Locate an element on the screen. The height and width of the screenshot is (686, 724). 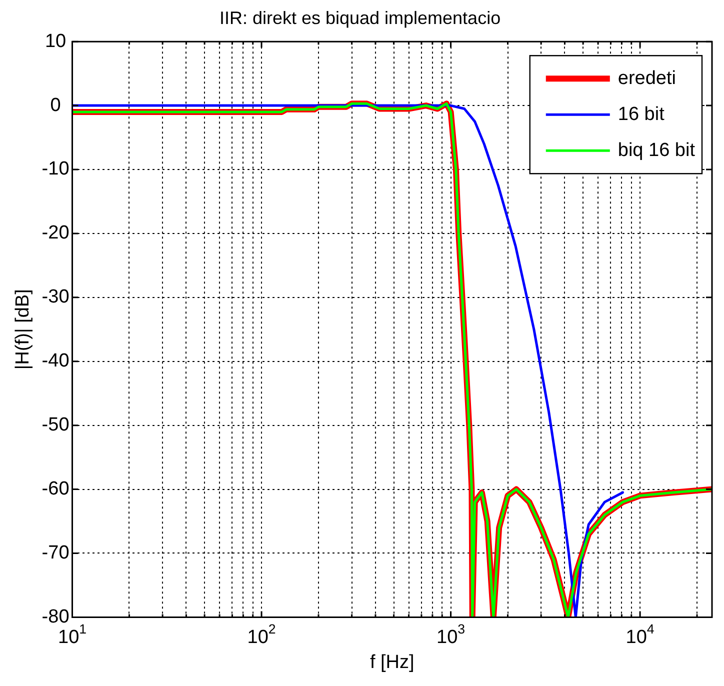
y-tick-label: -60 is located at coordinates (56, 489).